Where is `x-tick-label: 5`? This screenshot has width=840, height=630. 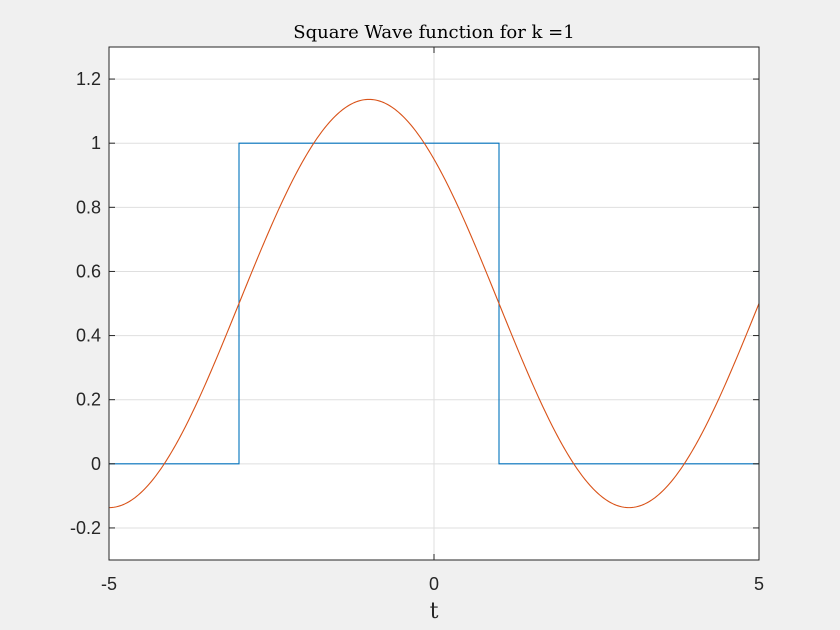
x-tick-label: 5 is located at coordinates (759, 584).